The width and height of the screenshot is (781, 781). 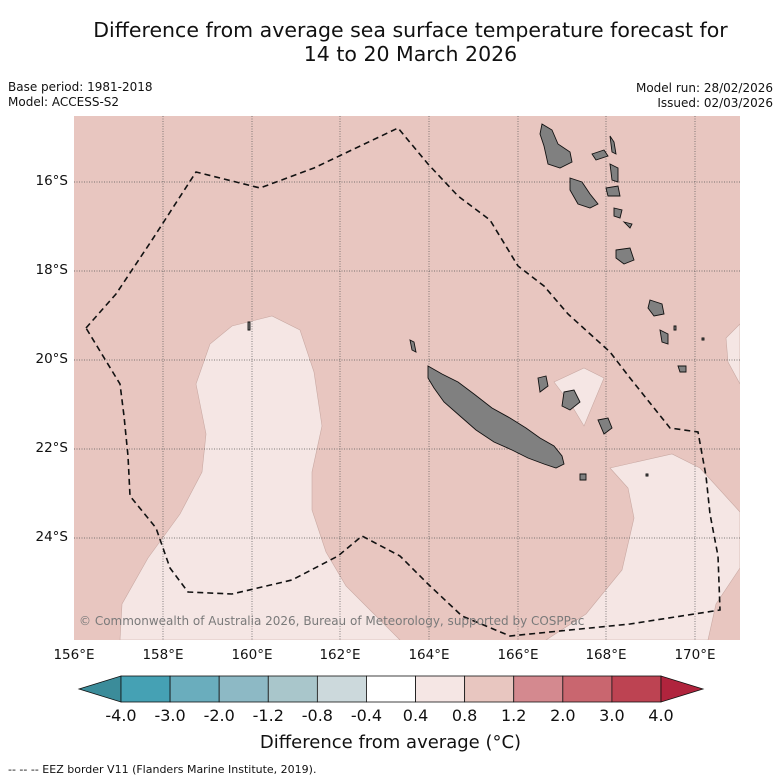 What do you see at coordinates (219, 715) in the screenshot?
I see `colorbar-tick-label: -2.0` at bounding box center [219, 715].